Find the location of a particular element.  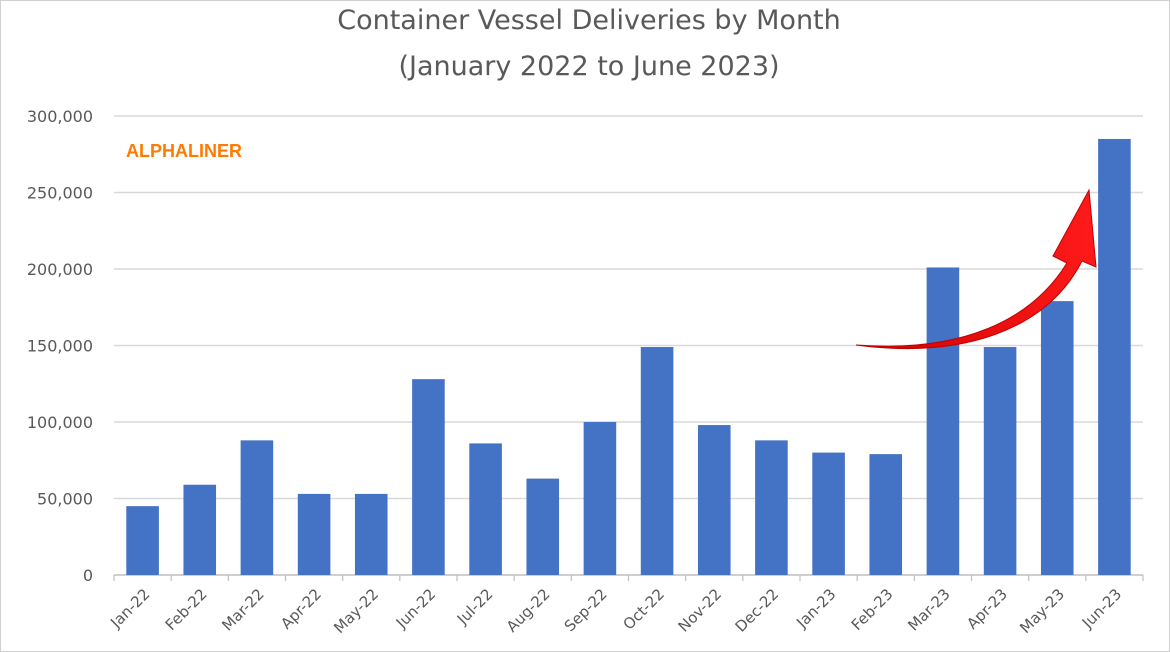

x-tick-label: Jan-22 is located at coordinates (129, 608).